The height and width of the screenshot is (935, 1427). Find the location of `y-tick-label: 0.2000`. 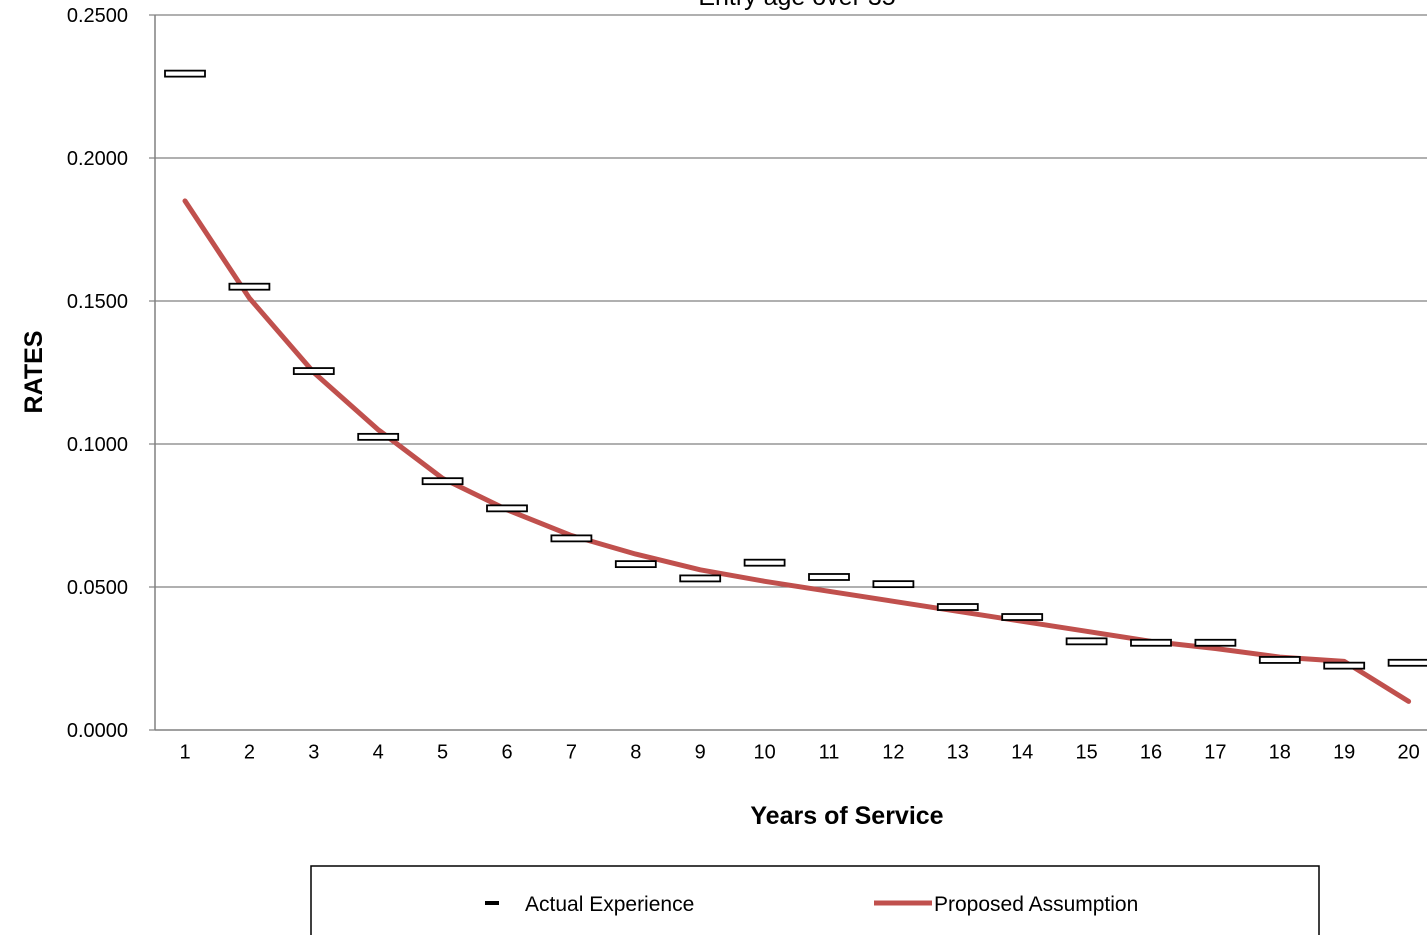

y-tick-label: 0.2000 is located at coordinates (97, 159).